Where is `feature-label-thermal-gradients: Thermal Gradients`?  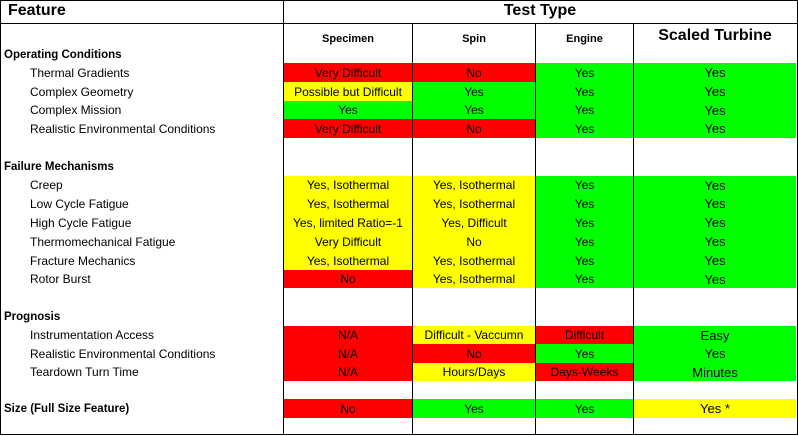 feature-label-thermal-gradients: Thermal Gradients is located at coordinates (80, 72).